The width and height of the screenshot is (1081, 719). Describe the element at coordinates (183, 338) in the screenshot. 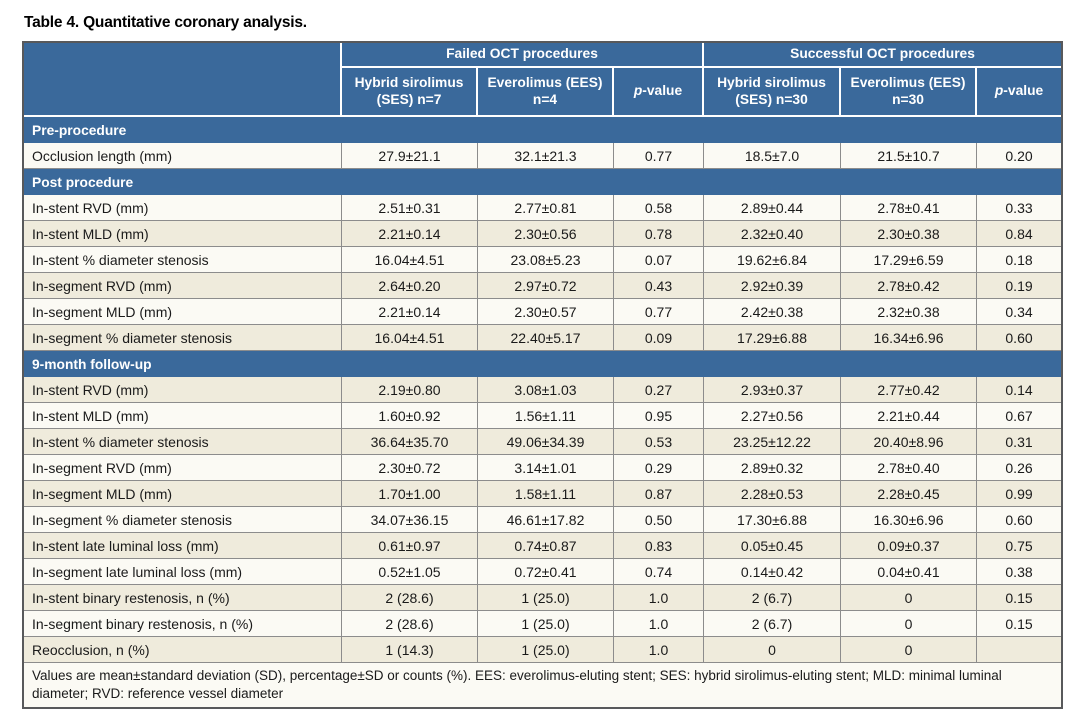

I see `row-label: In-segment % diameter stenosis` at that location.